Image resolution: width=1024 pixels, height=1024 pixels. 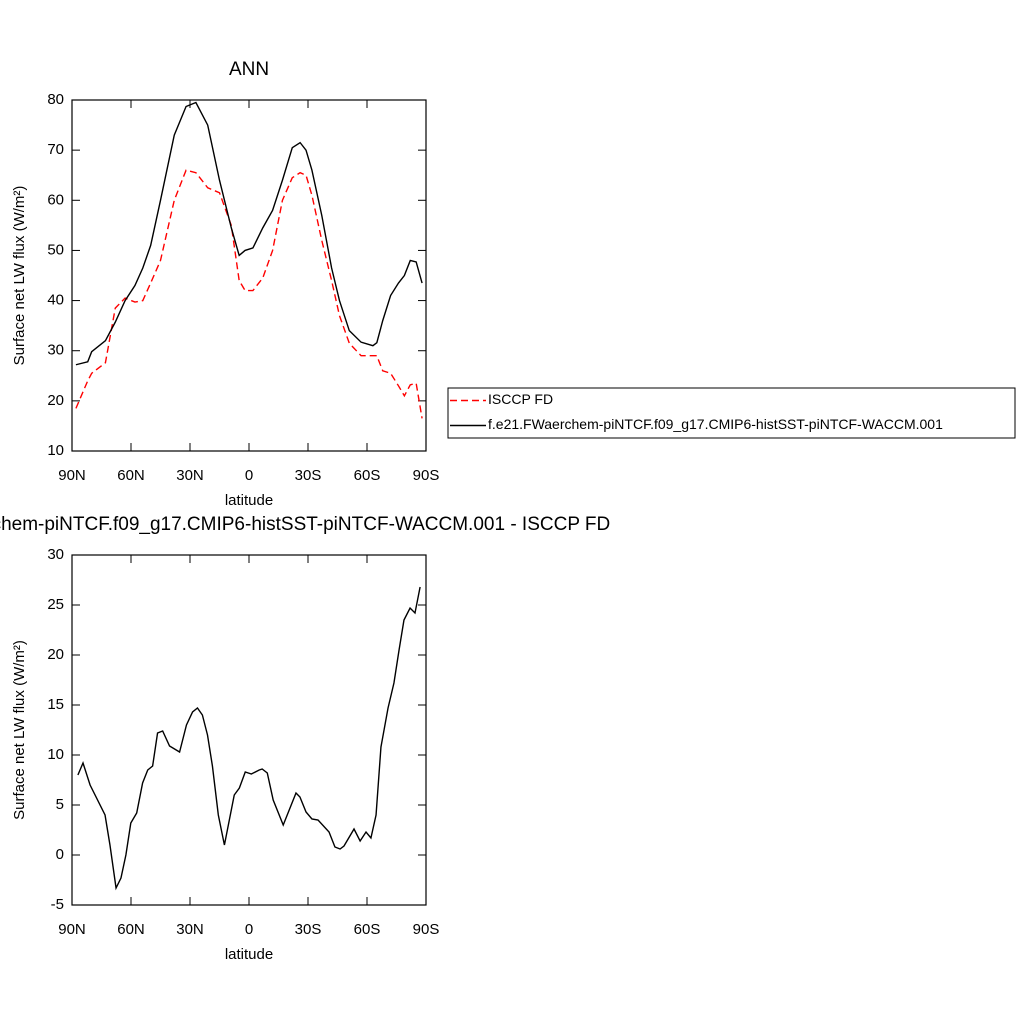 What do you see at coordinates (60, 804) in the screenshot?
I see `y-tick-label: 5` at bounding box center [60, 804].